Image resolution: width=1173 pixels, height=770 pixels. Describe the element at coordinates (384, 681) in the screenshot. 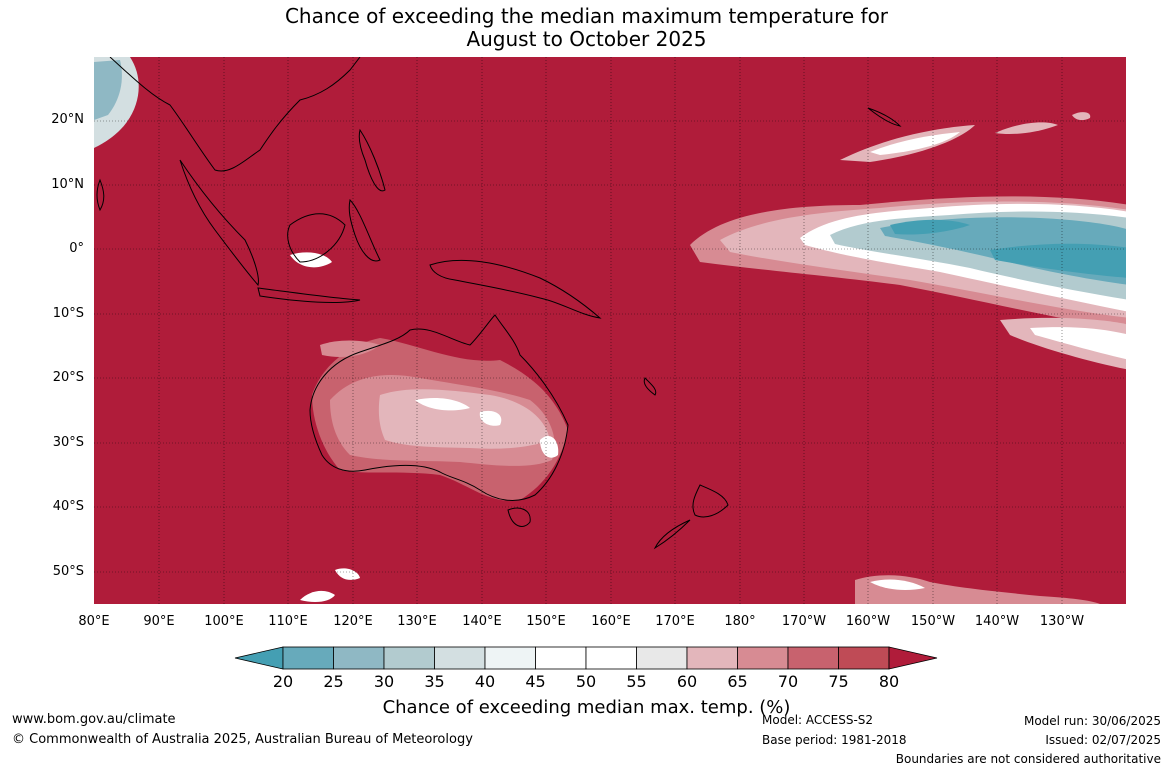

I see `colorbar-tick-label: 30` at that location.